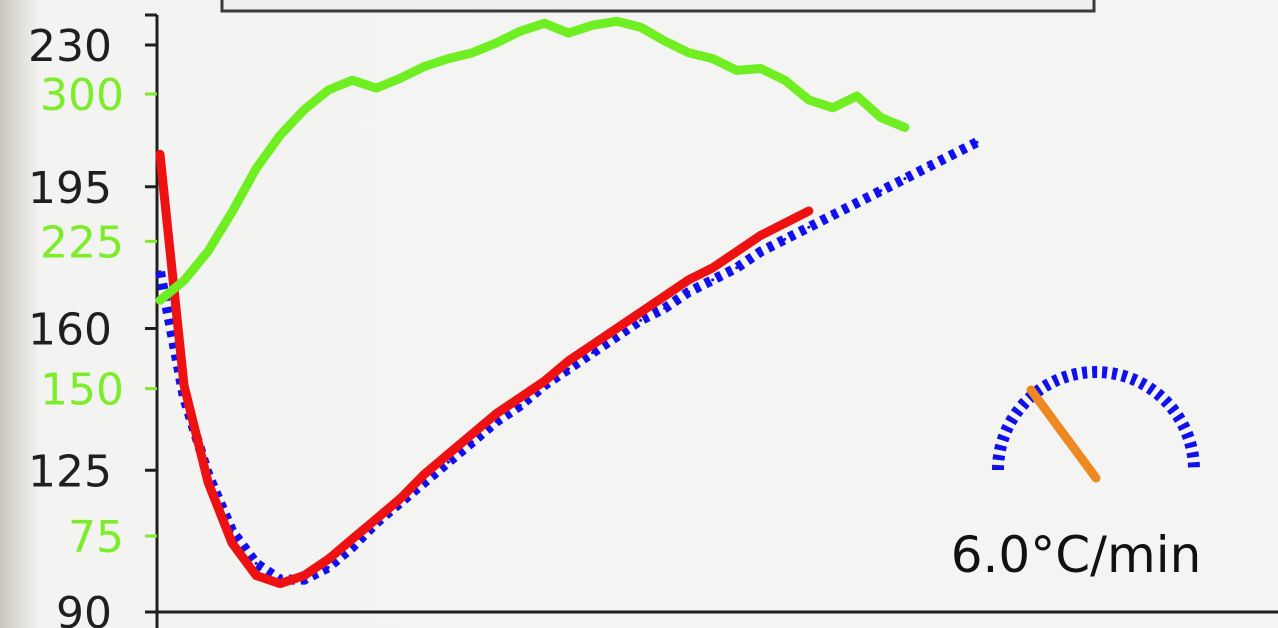 This screenshot has width=1278, height=628. Describe the element at coordinates (82, 242) in the screenshot. I see `secondary-tick-label: 225` at that location.